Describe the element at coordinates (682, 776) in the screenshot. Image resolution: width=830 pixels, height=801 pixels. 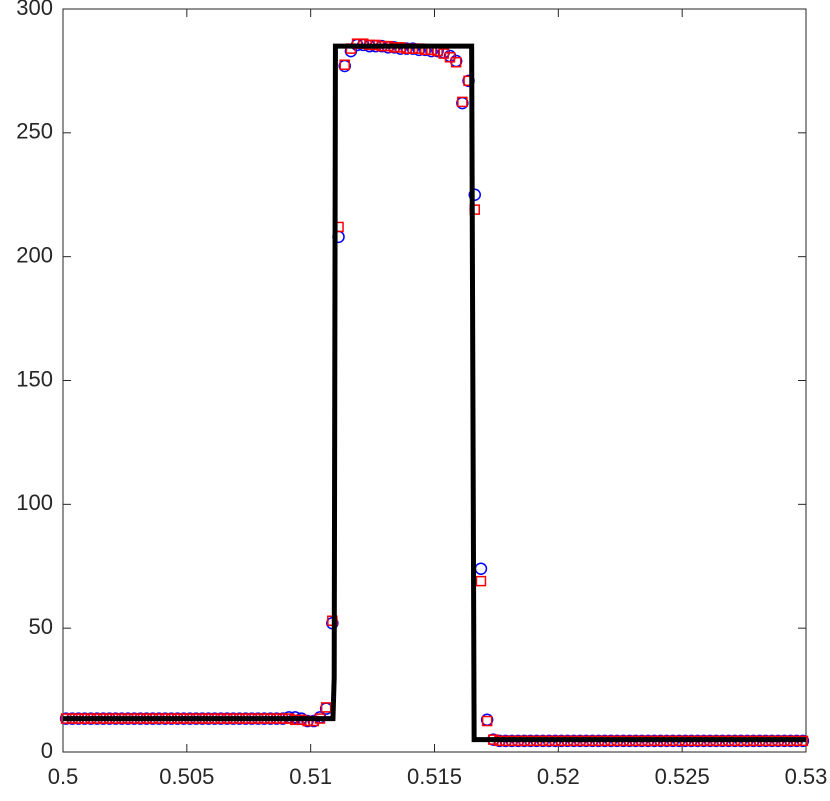
I see `x-tick-label: 0.525` at that location.